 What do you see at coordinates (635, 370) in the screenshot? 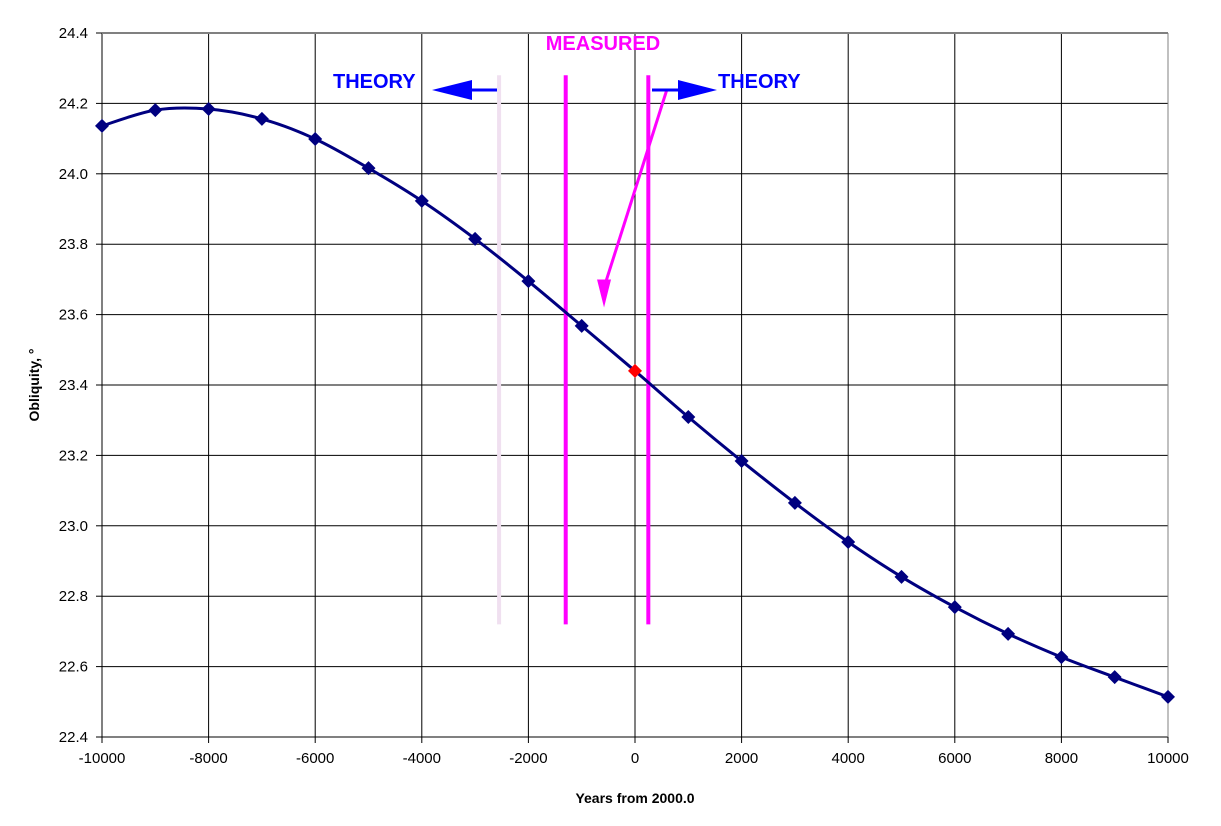
I see `highlight-point` at bounding box center [635, 370].